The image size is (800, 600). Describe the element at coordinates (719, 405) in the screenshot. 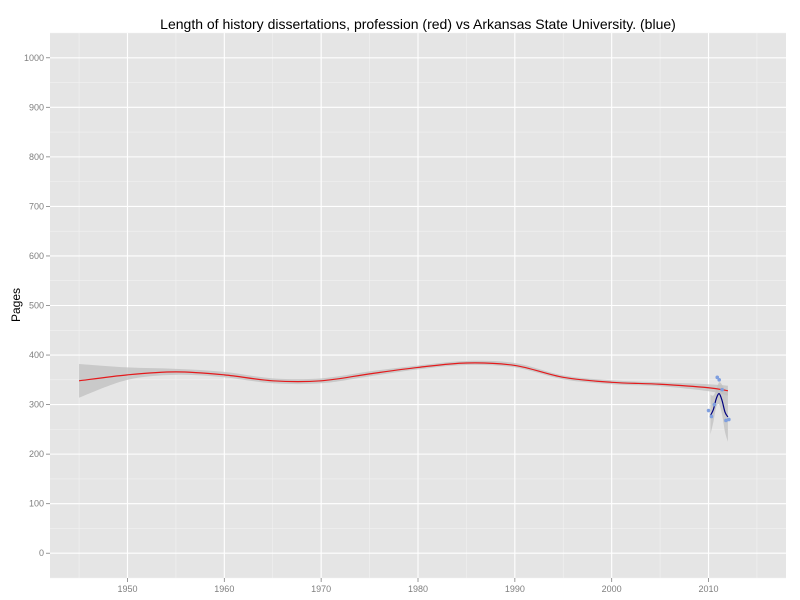

I see `series-1-line` at that location.